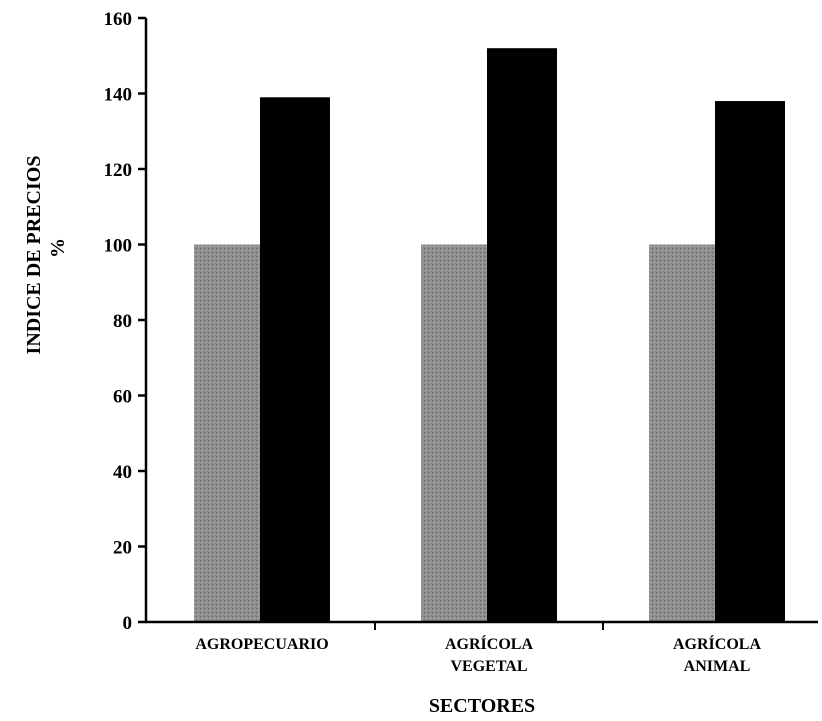 The width and height of the screenshot is (822, 721). Describe the element at coordinates (128, 623) in the screenshot. I see `y-tick-label-0: 0` at that location.